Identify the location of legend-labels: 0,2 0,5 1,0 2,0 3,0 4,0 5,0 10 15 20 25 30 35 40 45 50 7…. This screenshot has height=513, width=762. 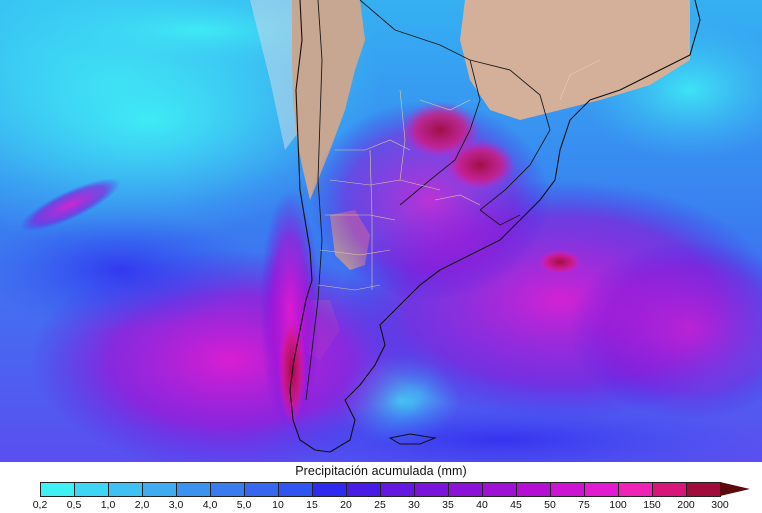
(381, 506).